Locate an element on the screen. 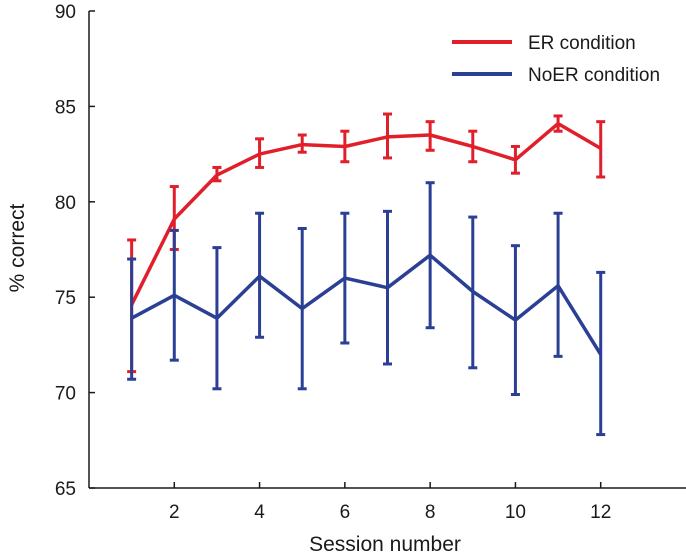 This screenshot has height=556, width=686. legend-label: NoER condition is located at coordinates (594, 75).